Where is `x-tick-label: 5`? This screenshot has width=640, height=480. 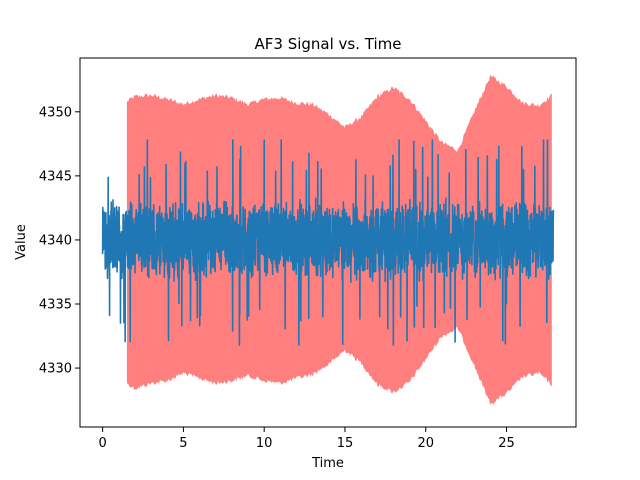 x-tick-label: 5 is located at coordinates (183, 443).